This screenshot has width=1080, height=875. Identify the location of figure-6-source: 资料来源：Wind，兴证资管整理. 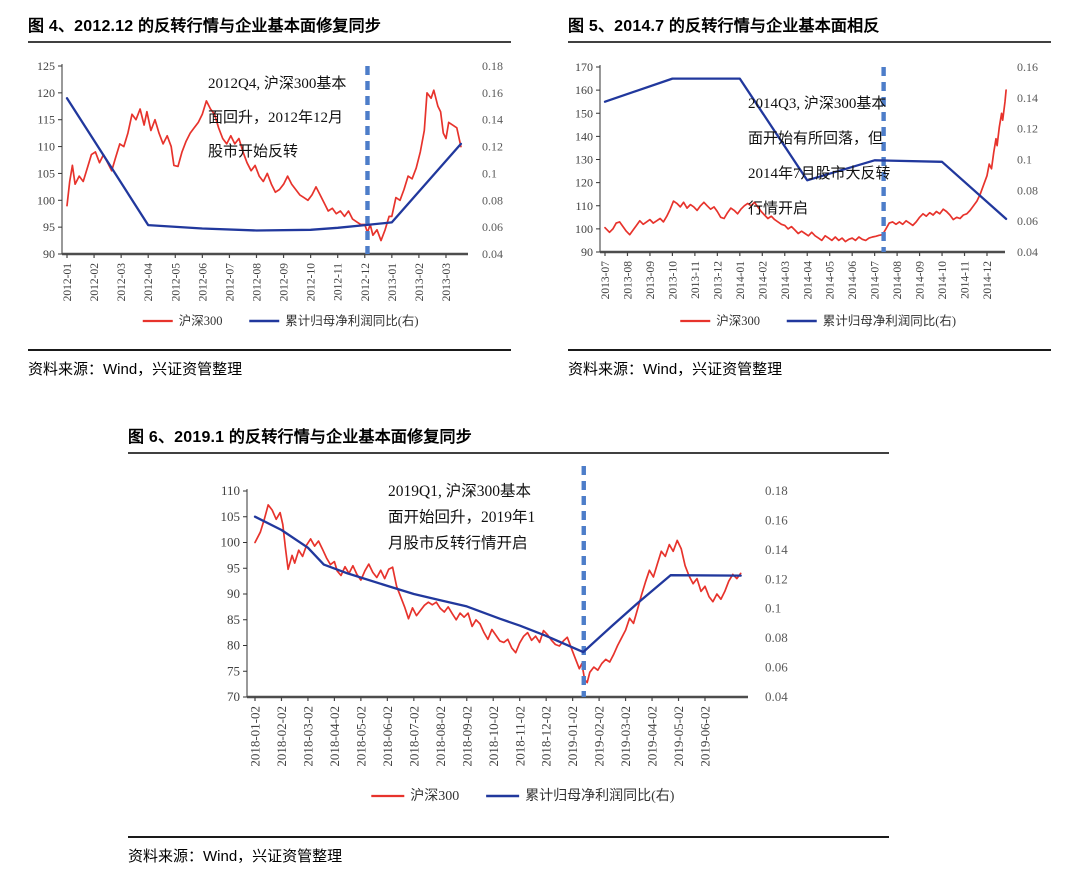
(235, 856).